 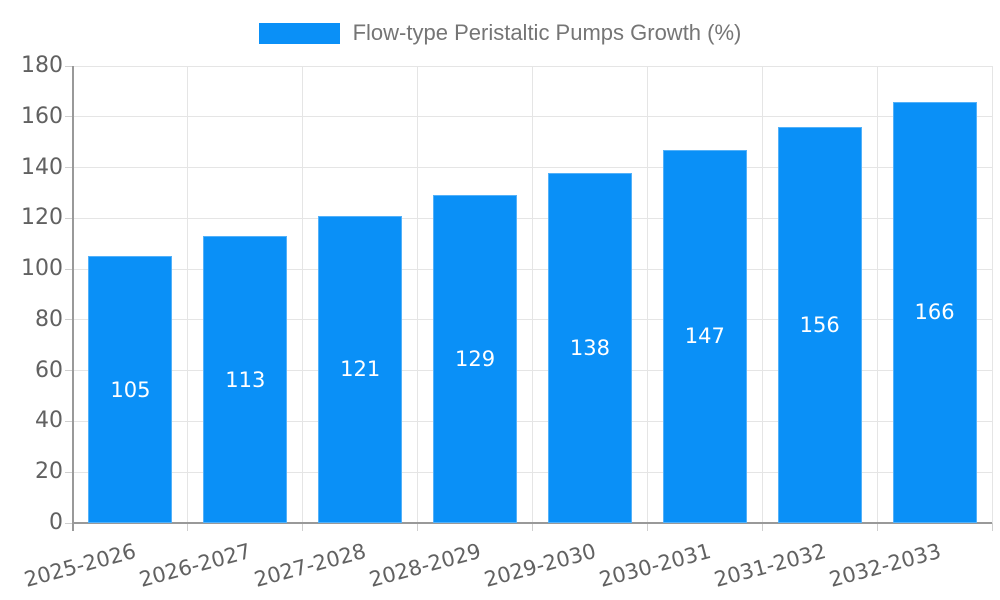 What do you see at coordinates (42, 269) in the screenshot?
I see `y-tick-label: 100` at bounding box center [42, 269].